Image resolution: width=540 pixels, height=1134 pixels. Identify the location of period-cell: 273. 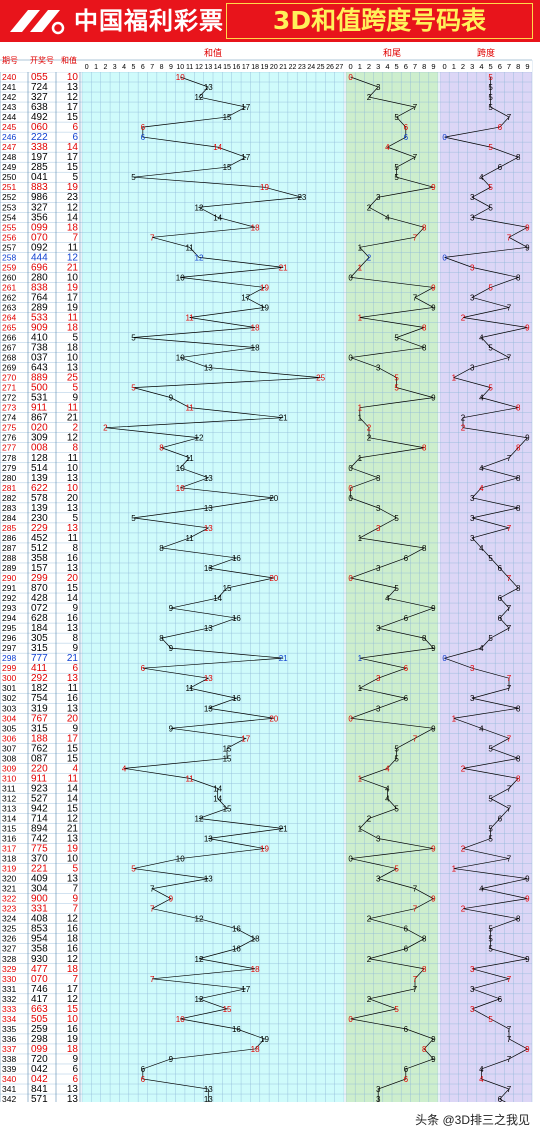
(9, 408).